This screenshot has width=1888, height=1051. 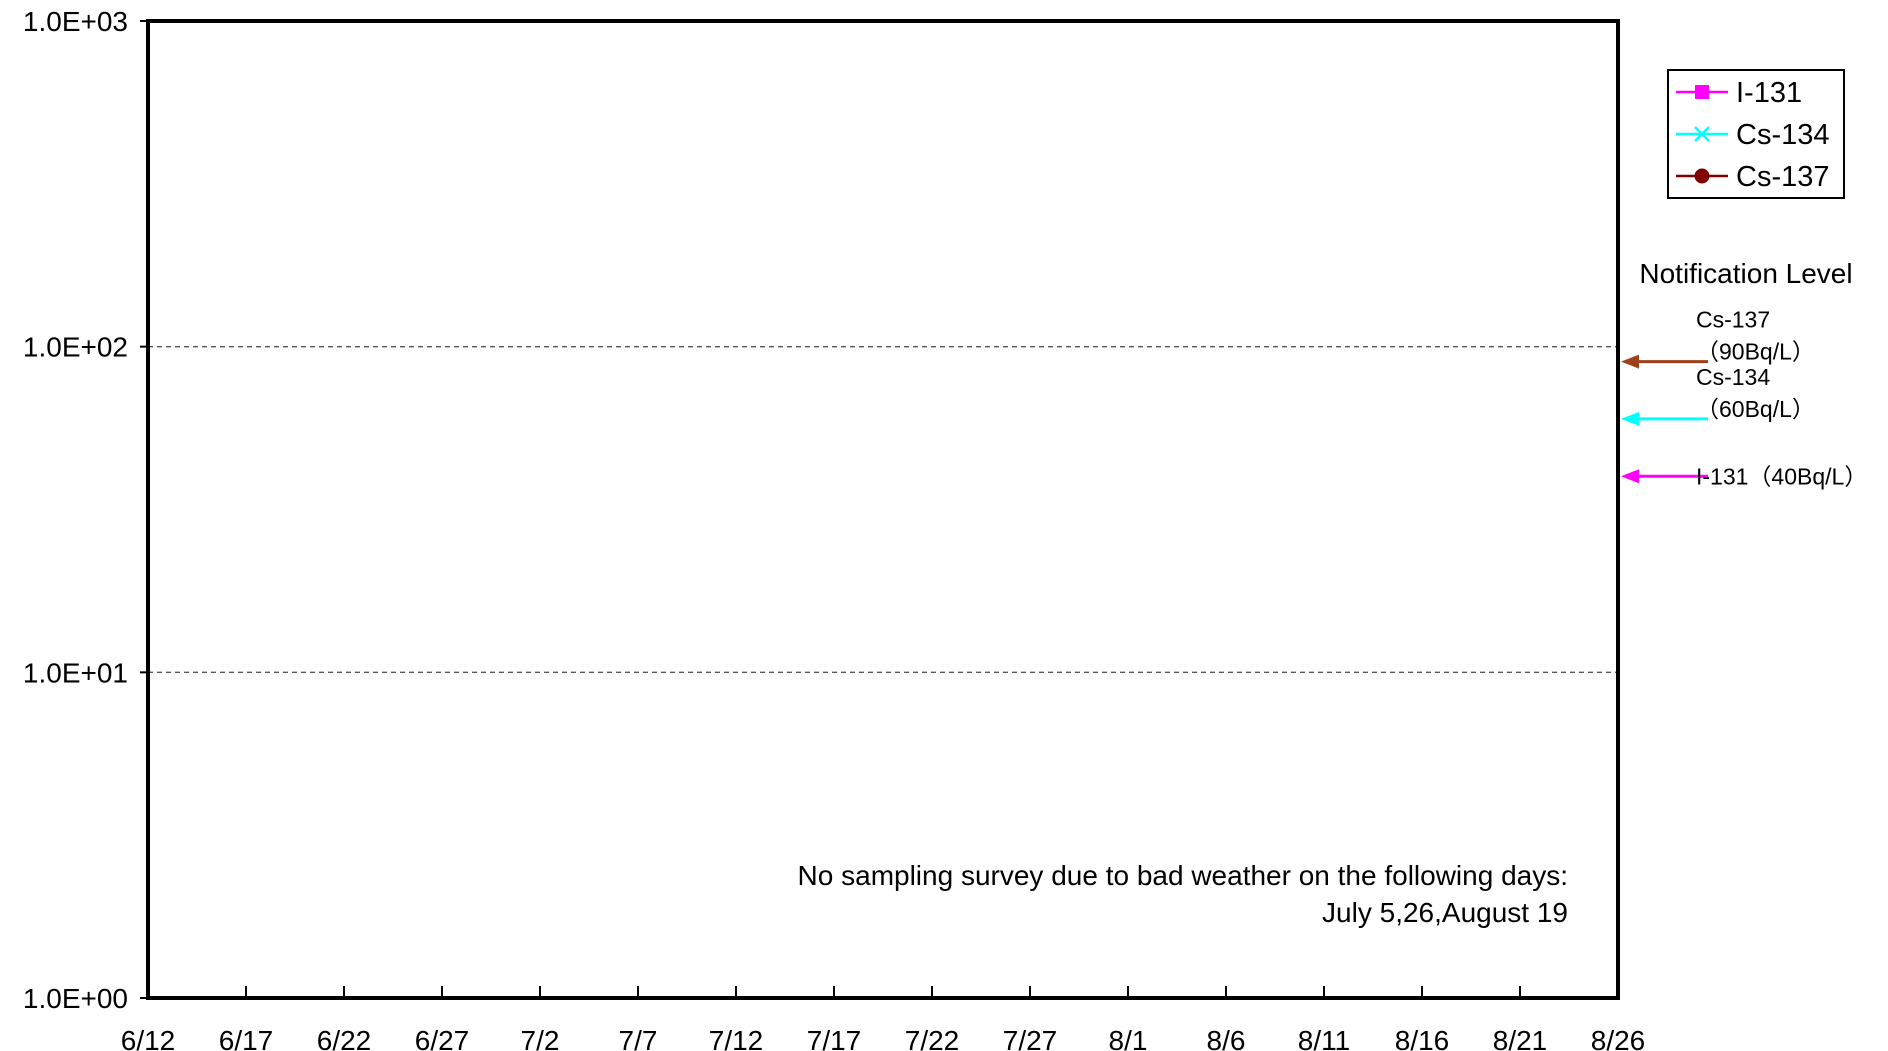 What do you see at coordinates (1718, 395) in the screenshot?
I see `notification-cs-134: Cs-134 （60Bq/L）` at bounding box center [1718, 395].